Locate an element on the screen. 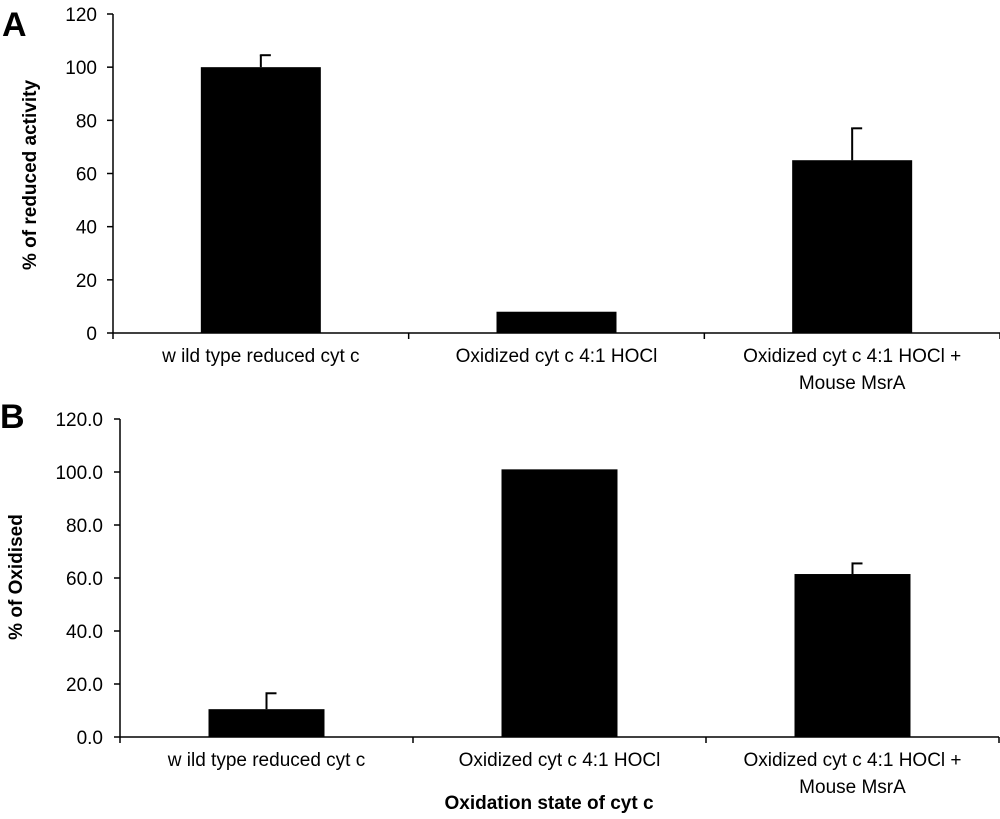 The height and width of the screenshot is (819, 1000). y-tick-label: 60 is located at coordinates (86, 175).